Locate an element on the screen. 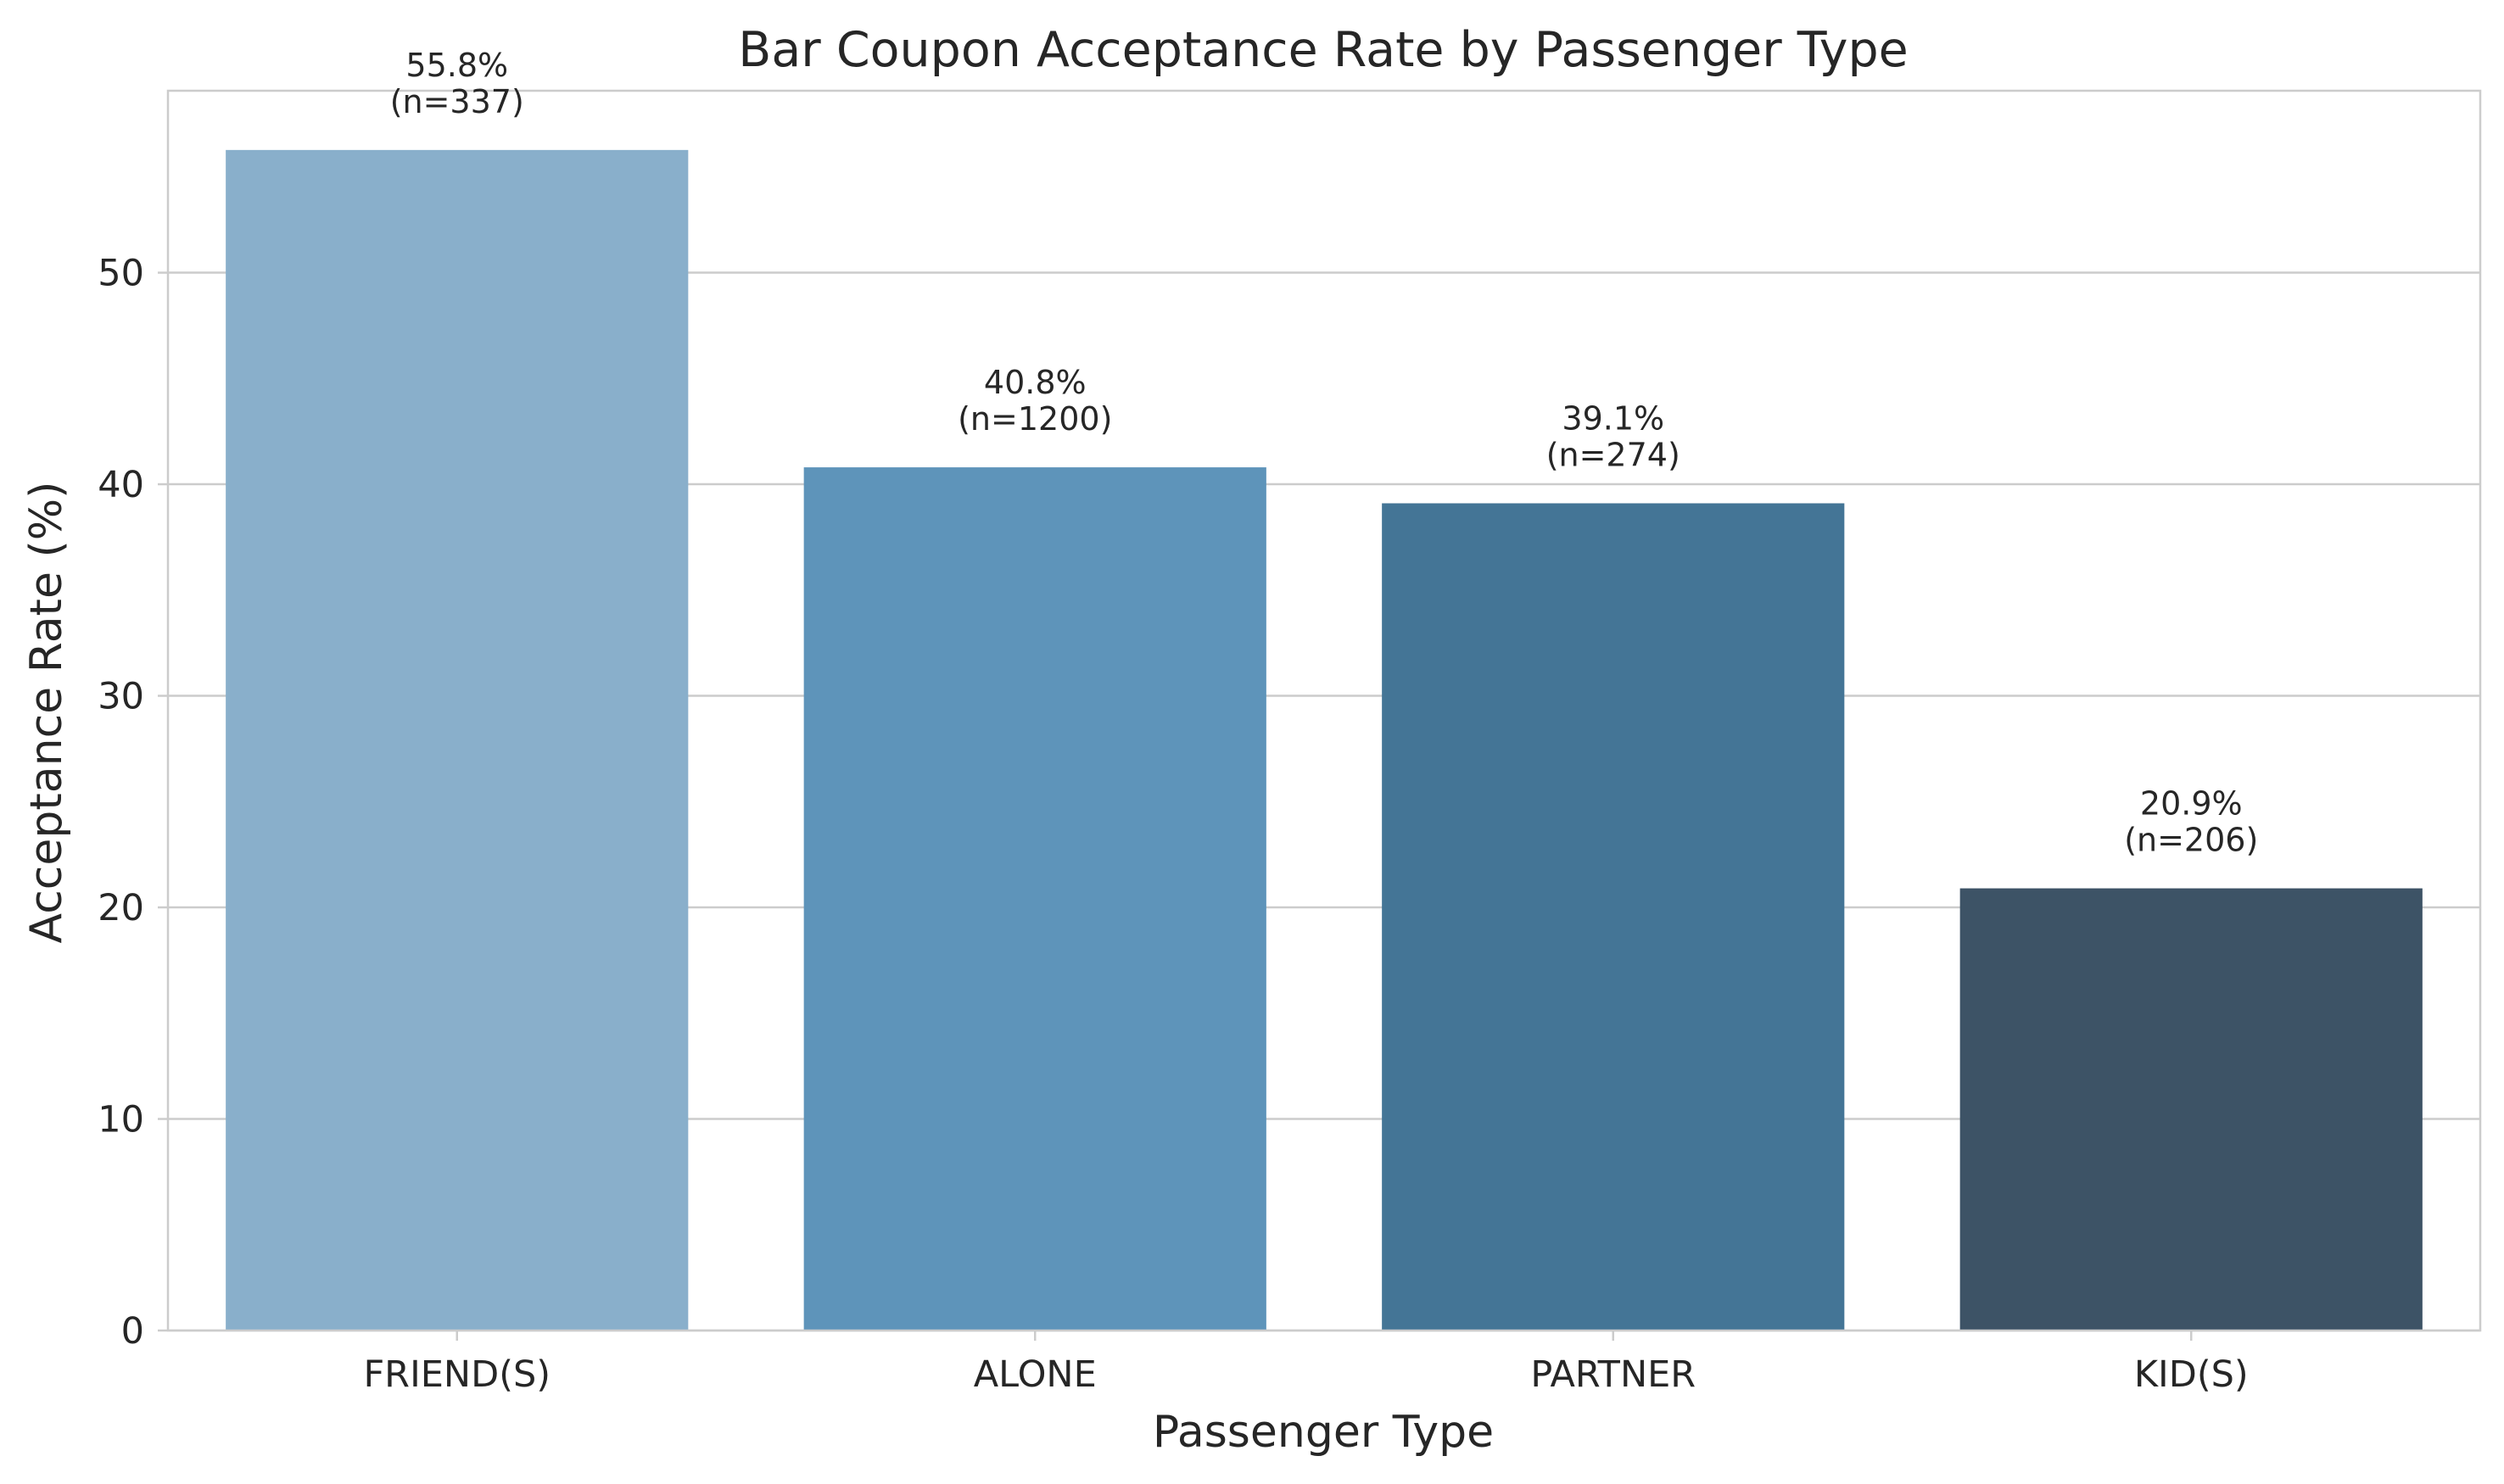  x-tick-label: PARTNER is located at coordinates (1613, 1374).